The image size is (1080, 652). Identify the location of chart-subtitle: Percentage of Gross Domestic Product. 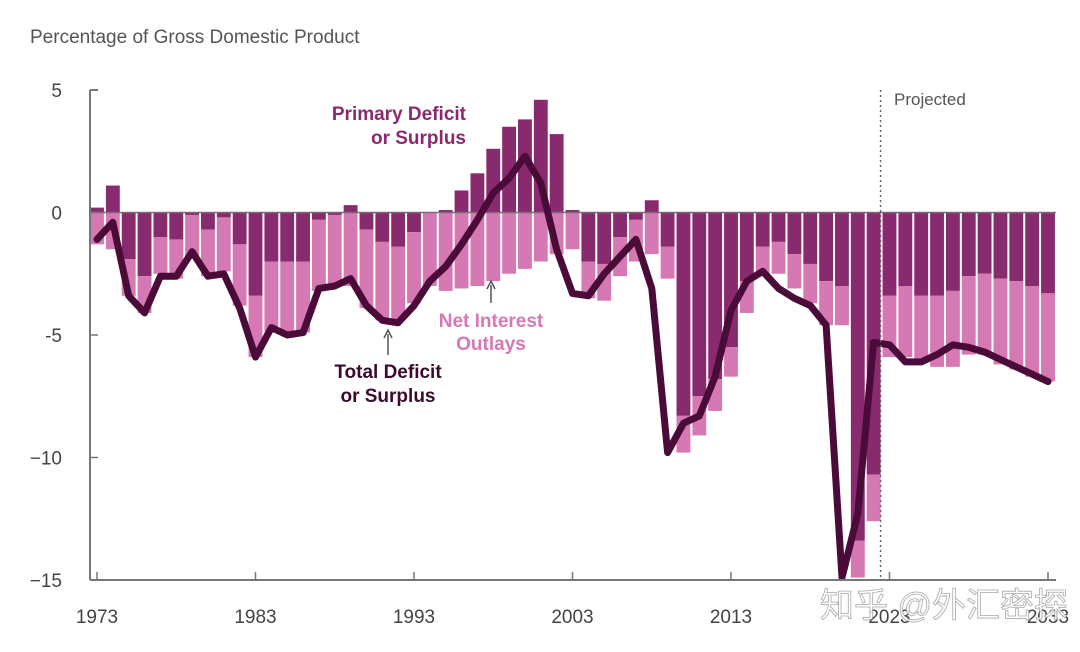
(195, 37).